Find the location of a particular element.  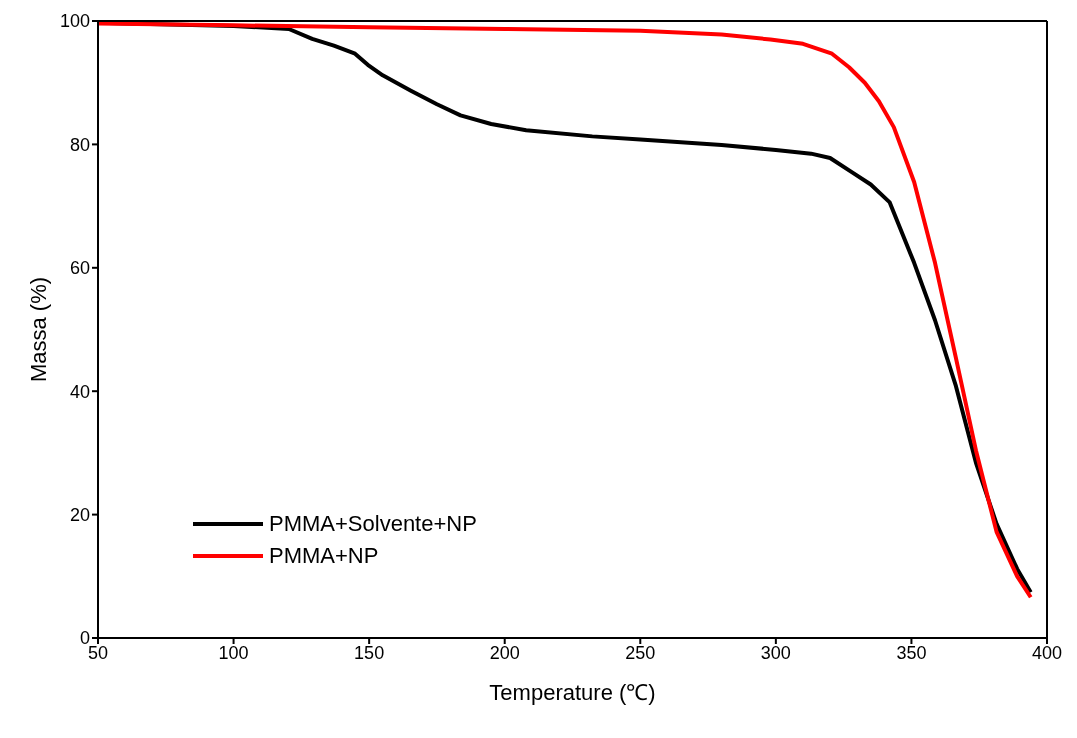

x-tick-label: 150 is located at coordinates (369, 652).